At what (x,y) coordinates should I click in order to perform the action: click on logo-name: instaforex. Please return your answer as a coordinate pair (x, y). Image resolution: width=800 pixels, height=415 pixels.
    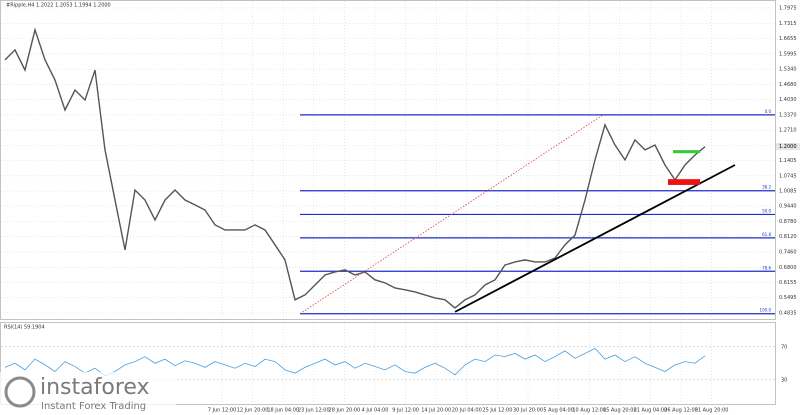
    Looking at the image, I should click on (95, 387).